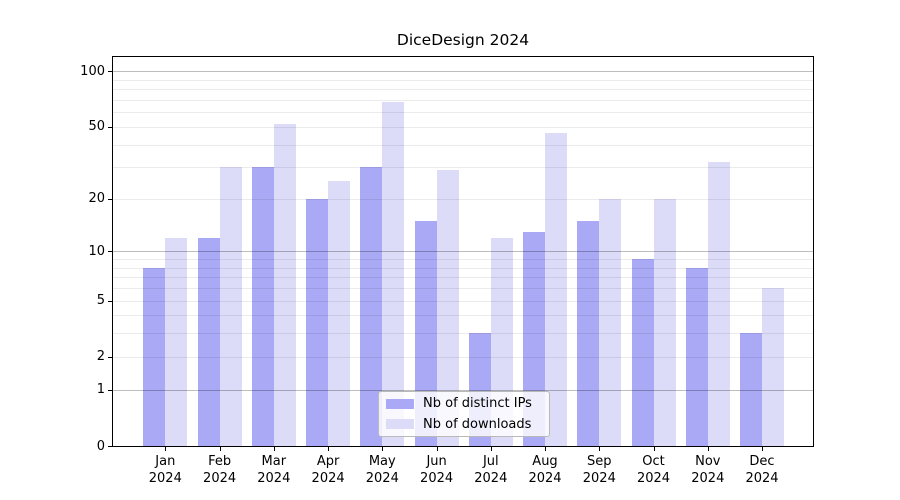 The image size is (900, 500). What do you see at coordinates (762, 470) in the screenshot?
I see `x-axis-tick-label: Dec 2024` at bounding box center [762, 470].